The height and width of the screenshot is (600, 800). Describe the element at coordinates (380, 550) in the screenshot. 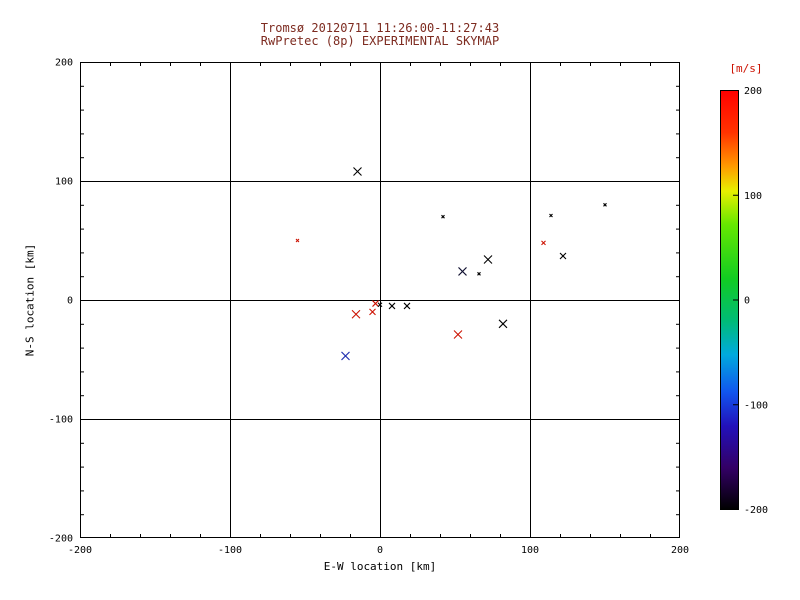

I see `x-tick-label: 0` at that location.